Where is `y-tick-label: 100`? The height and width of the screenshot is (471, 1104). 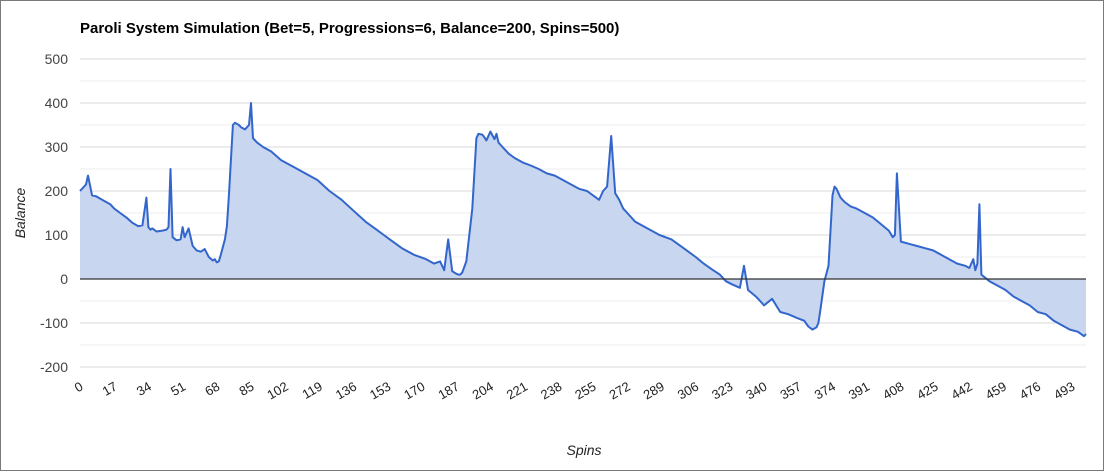 y-tick-label: 100 is located at coordinates (57, 235).